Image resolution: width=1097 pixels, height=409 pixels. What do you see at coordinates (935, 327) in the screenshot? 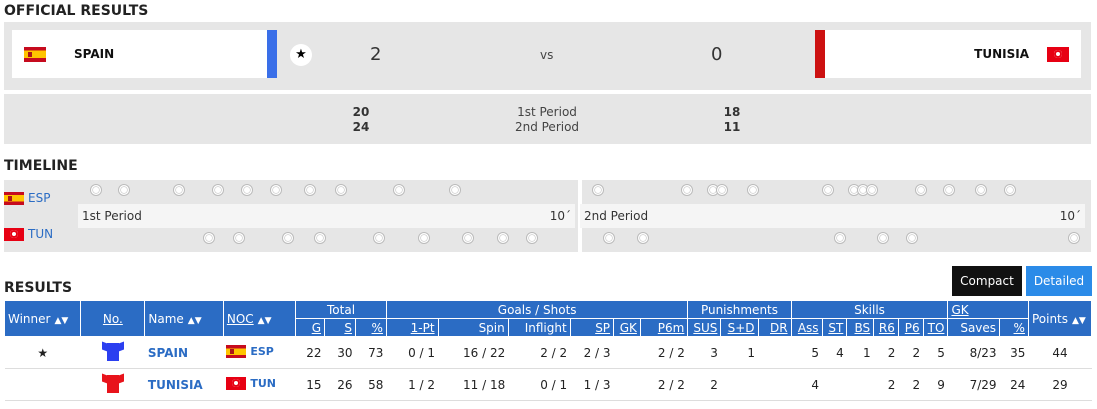
I see `col-to: TO` at bounding box center [935, 327].